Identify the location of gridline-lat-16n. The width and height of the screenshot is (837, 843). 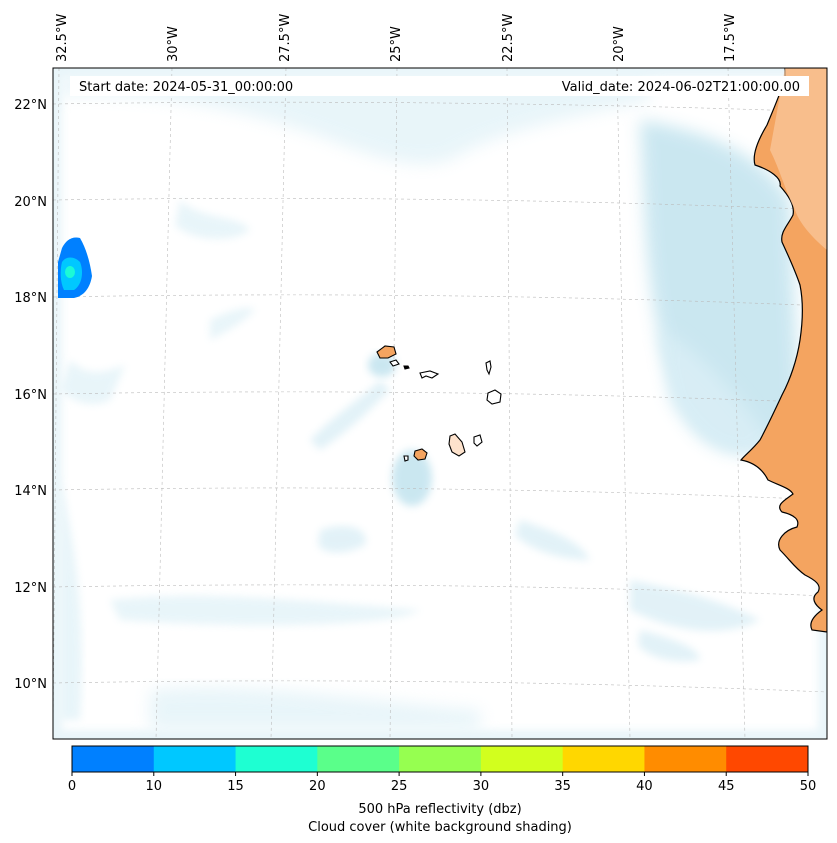
(440, 397).